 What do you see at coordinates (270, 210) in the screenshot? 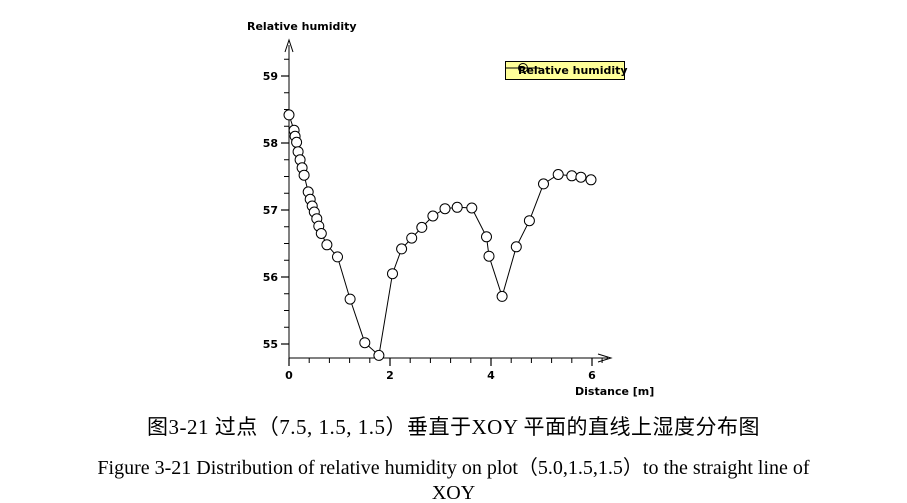
I see `y-tick-label: 57` at bounding box center [270, 210].